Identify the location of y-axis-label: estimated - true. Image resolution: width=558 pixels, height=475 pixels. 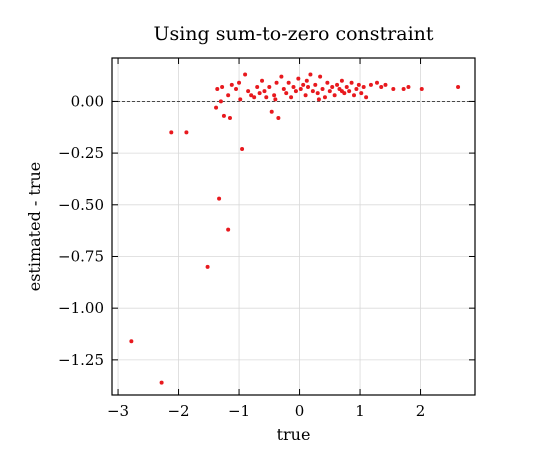
(34, 227).